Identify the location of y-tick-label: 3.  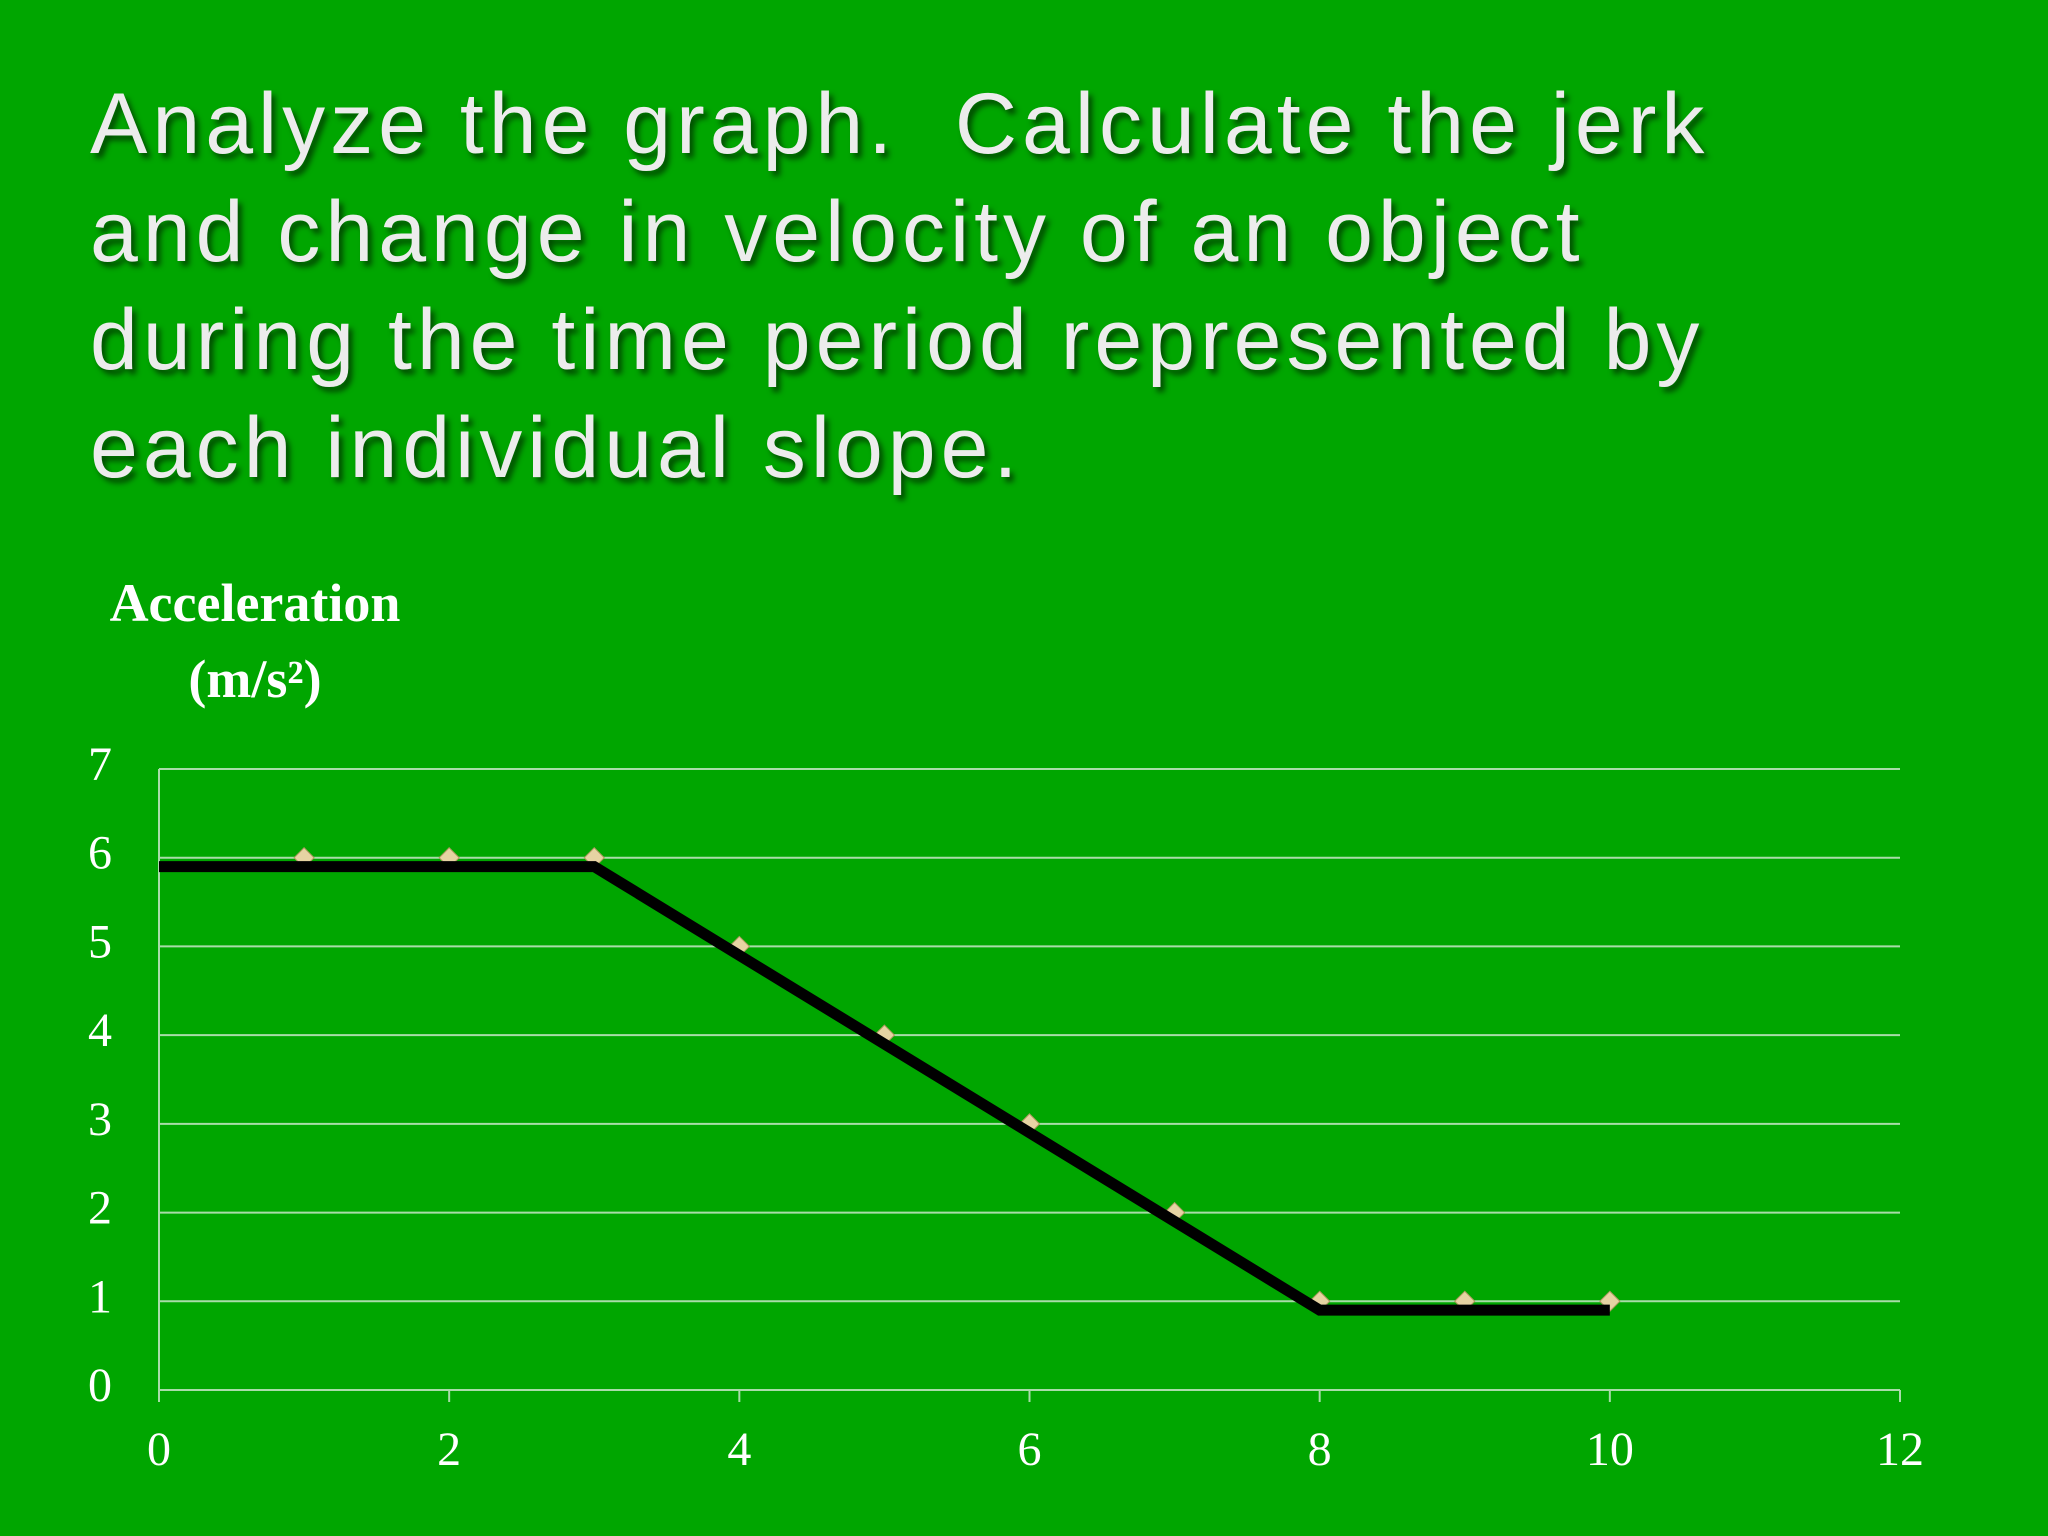
(100, 1119).